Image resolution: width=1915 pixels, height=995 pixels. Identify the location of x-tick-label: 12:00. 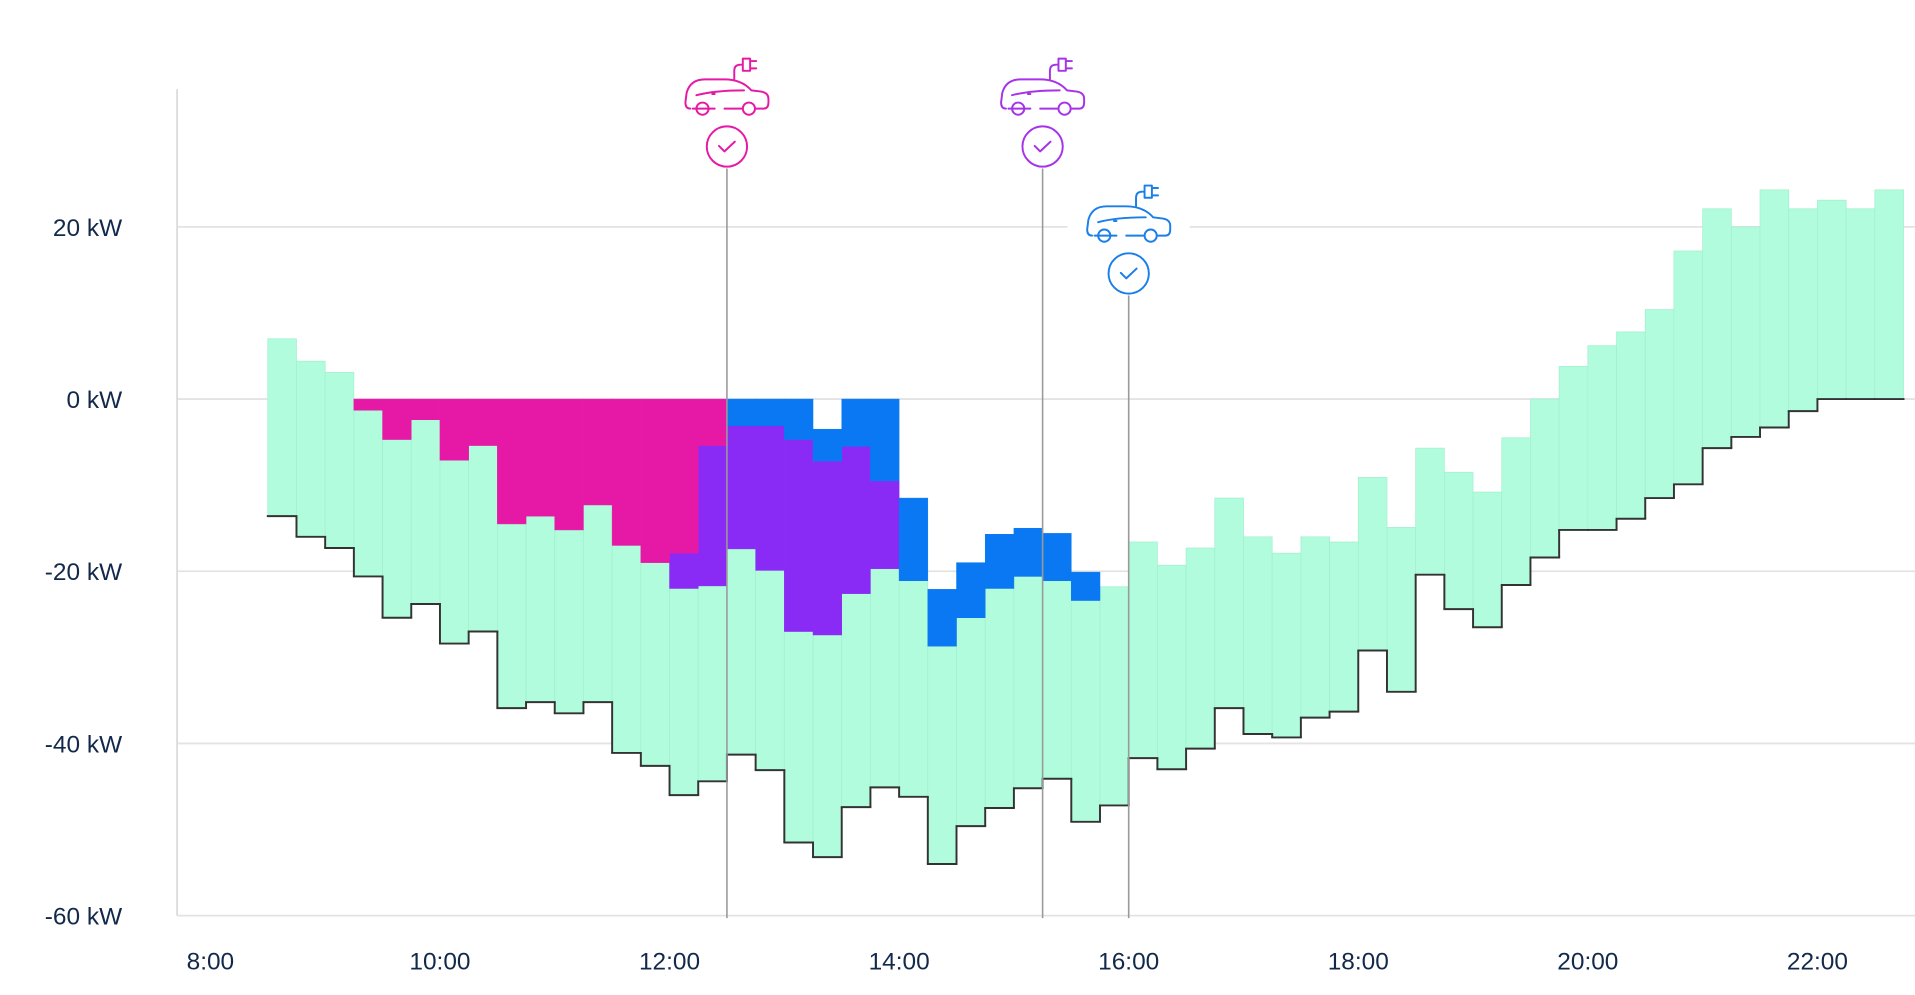
(669, 962).